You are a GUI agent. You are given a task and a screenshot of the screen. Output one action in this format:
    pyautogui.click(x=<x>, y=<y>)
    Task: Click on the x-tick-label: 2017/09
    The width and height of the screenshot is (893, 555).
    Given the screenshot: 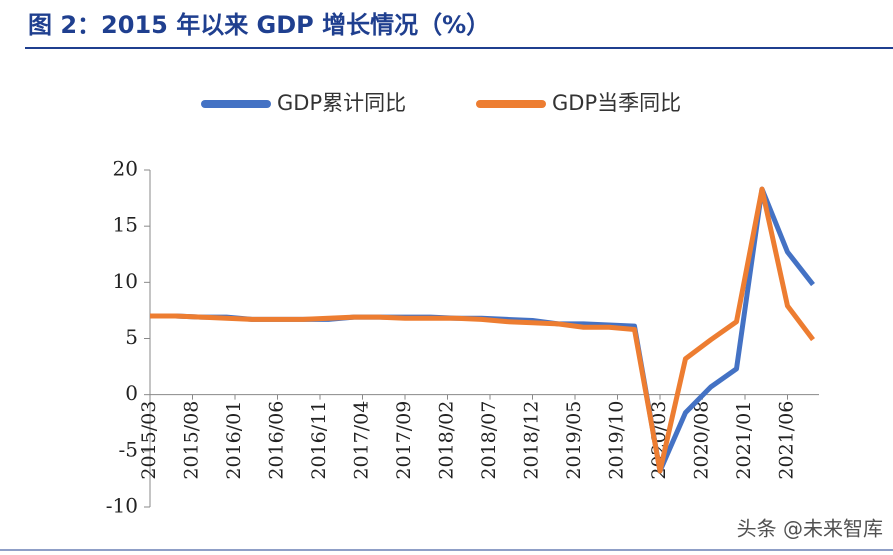 What is the action you would take?
    pyautogui.click(x=404, y=440)
    